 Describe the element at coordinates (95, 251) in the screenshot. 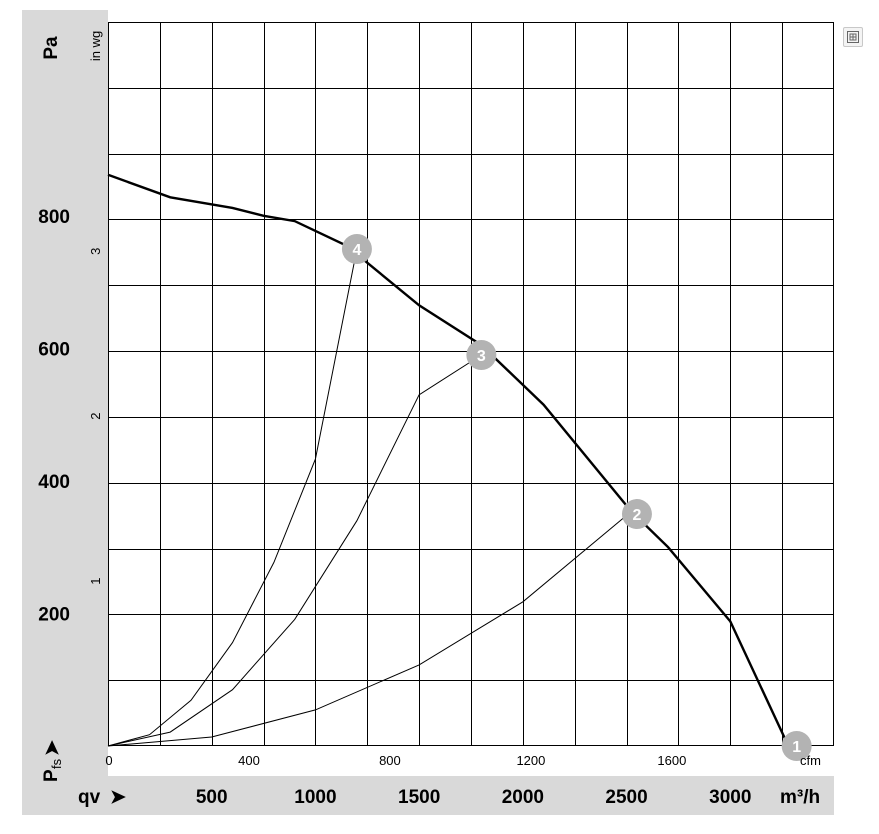

I see `inwg-tick-label: 3` at that location.